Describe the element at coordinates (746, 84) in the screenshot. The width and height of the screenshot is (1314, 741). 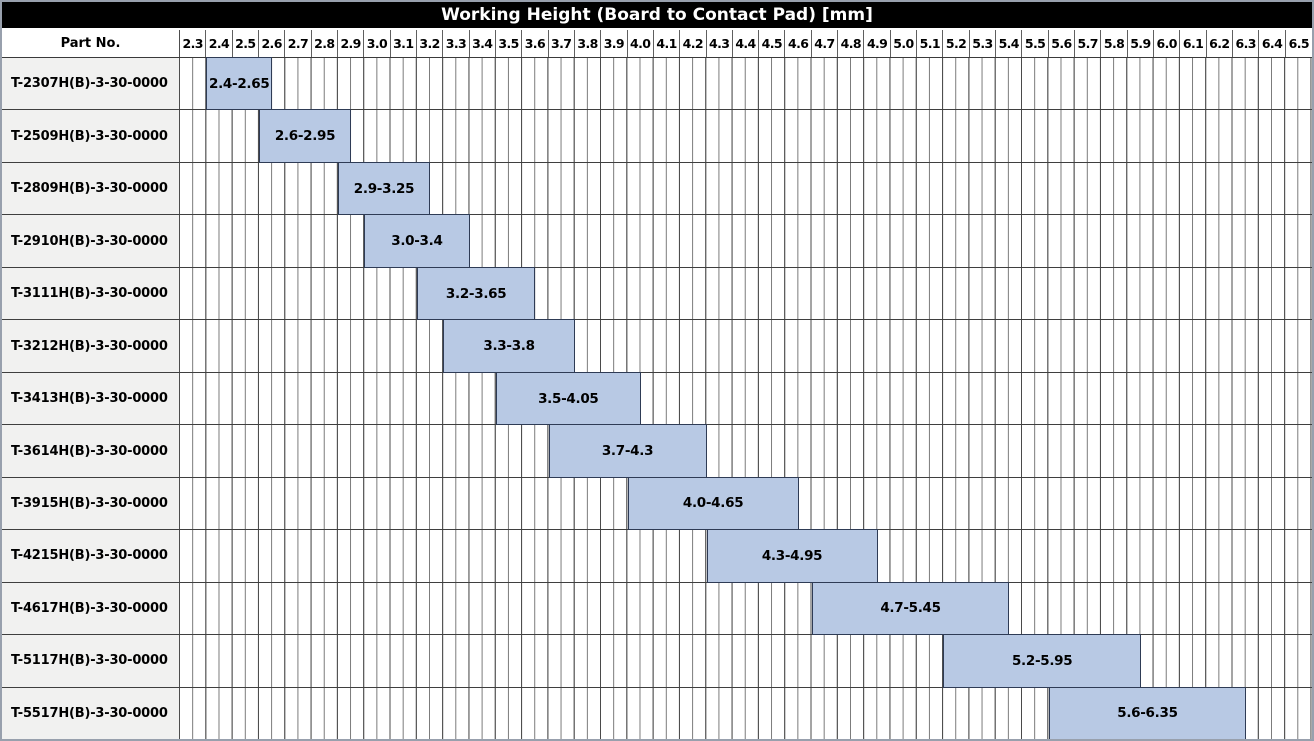
I see `row-track: 2.4-2.65` at that location.